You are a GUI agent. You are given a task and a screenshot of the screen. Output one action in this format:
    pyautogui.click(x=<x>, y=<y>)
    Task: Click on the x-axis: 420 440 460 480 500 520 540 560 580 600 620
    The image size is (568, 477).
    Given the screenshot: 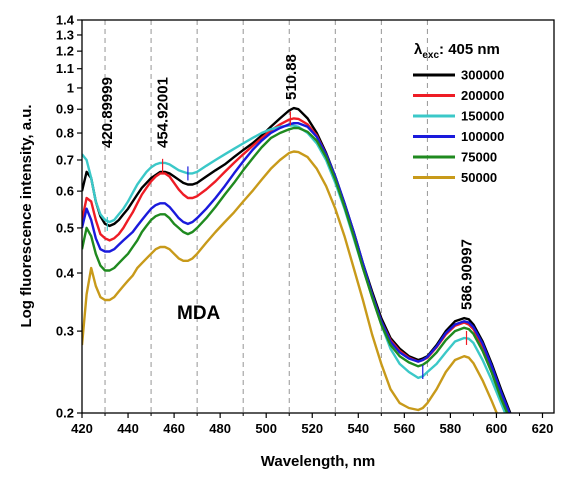 What is the action you would take?
    pyautogui.click(x=312, y=424)
    